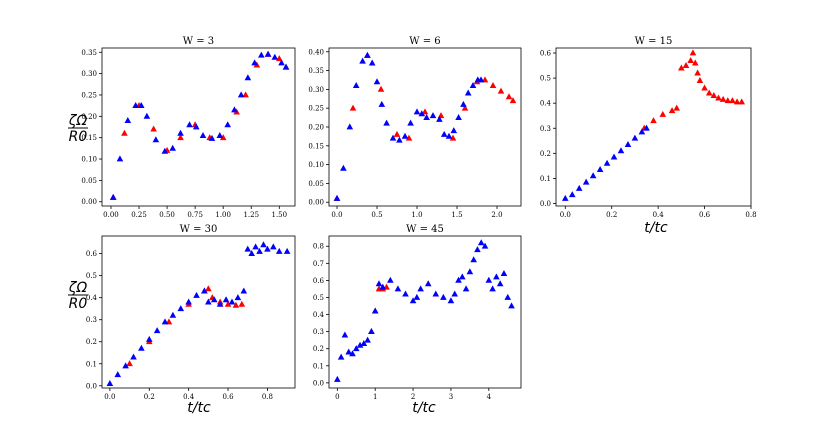  Describe the element at coordinates (89, 160) in the screenshot. I see `y-tick-label: 0.10` at that location.